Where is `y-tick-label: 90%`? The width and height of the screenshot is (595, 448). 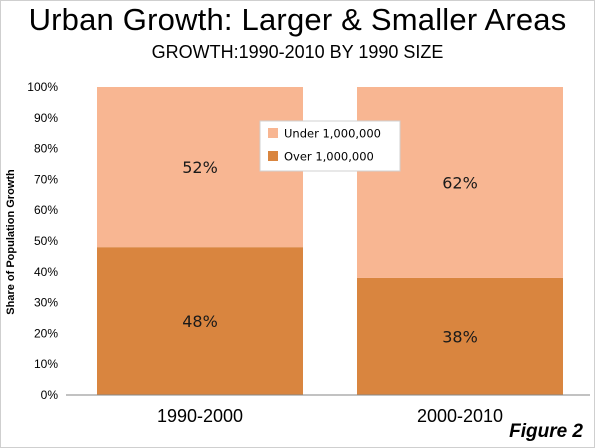
y-tick-label: 90% is located at coordinates (46, 118).